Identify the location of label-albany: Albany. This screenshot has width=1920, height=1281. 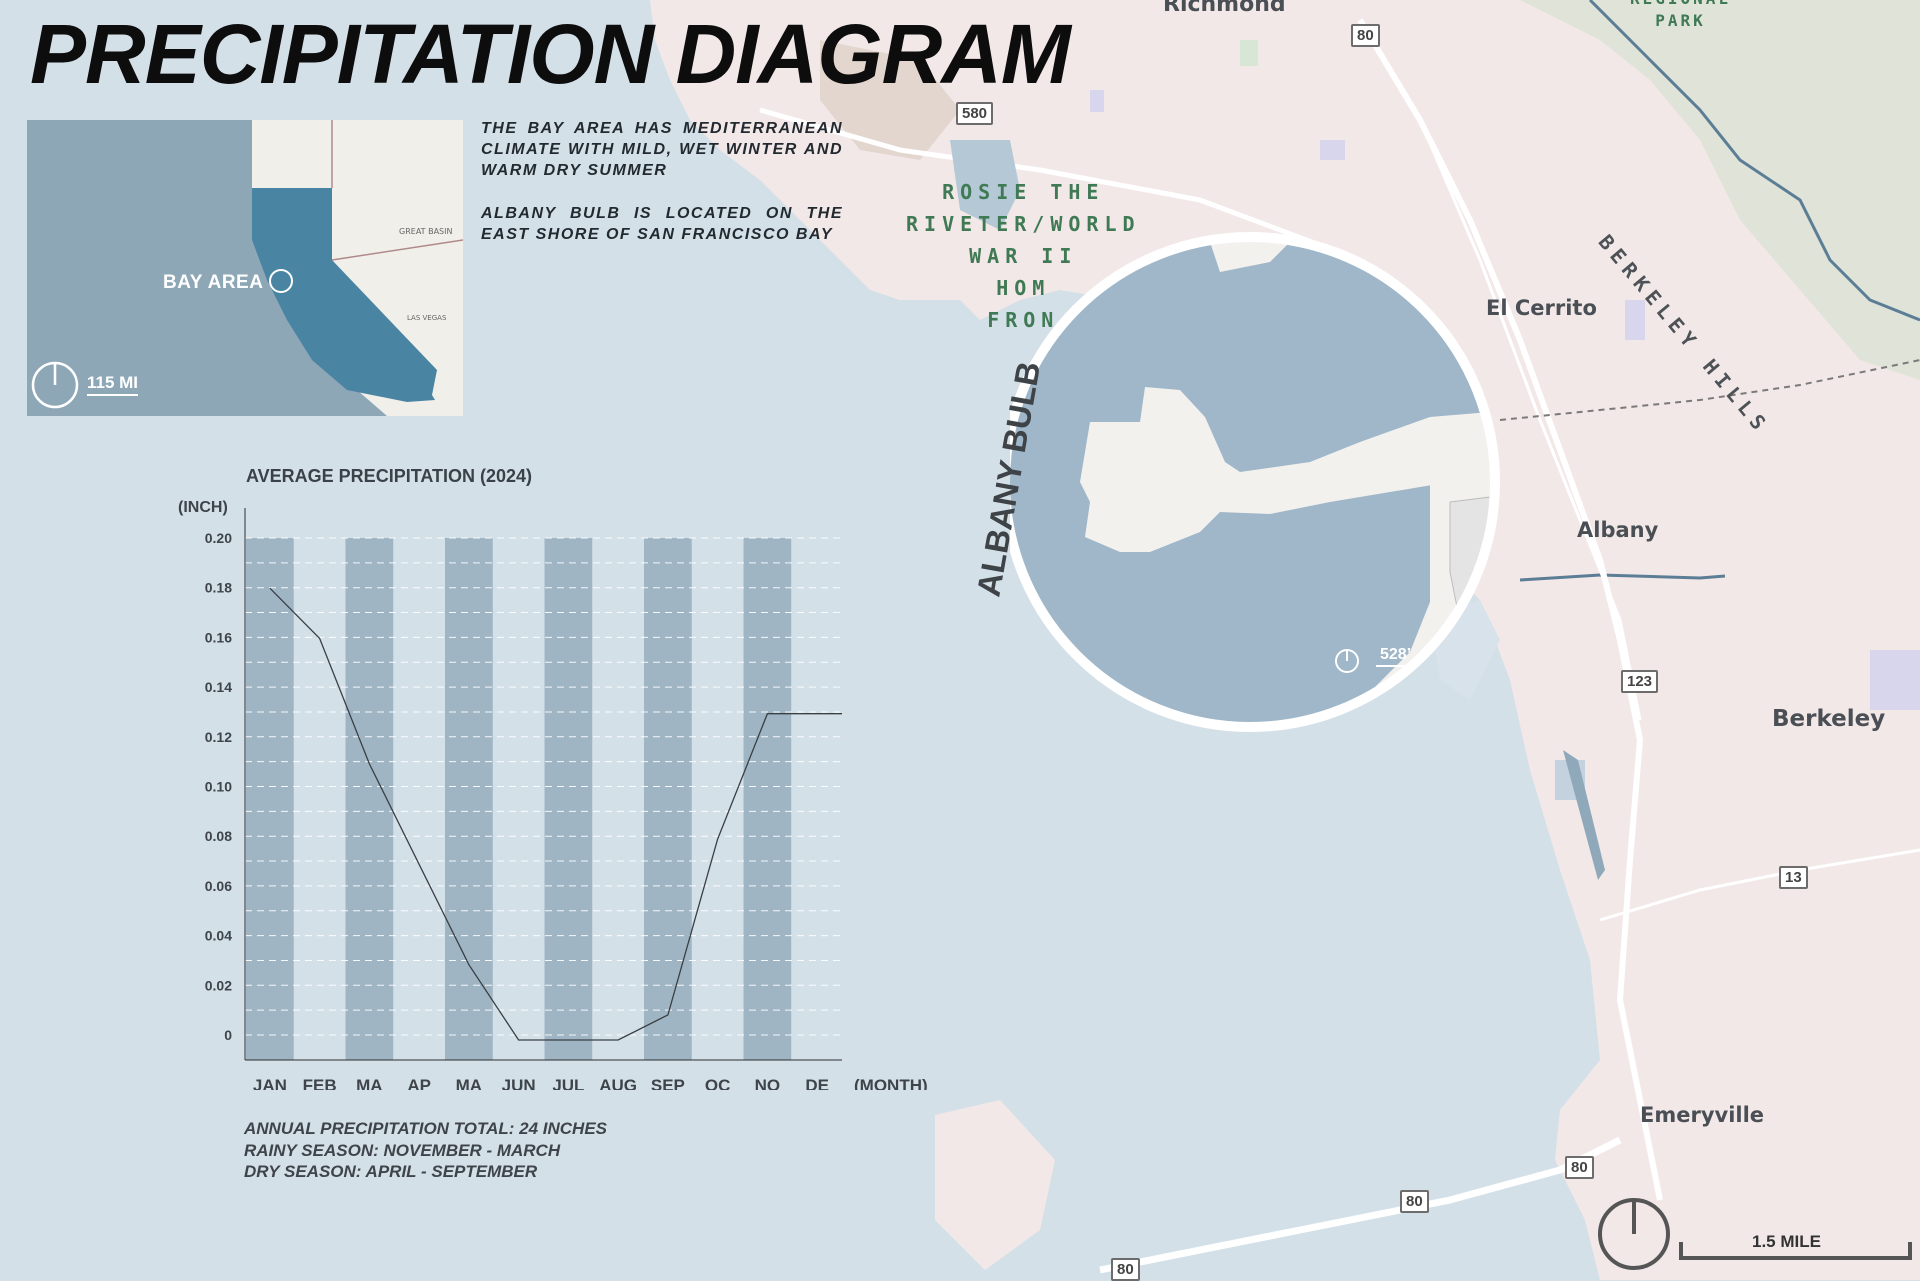
(1617, 530).